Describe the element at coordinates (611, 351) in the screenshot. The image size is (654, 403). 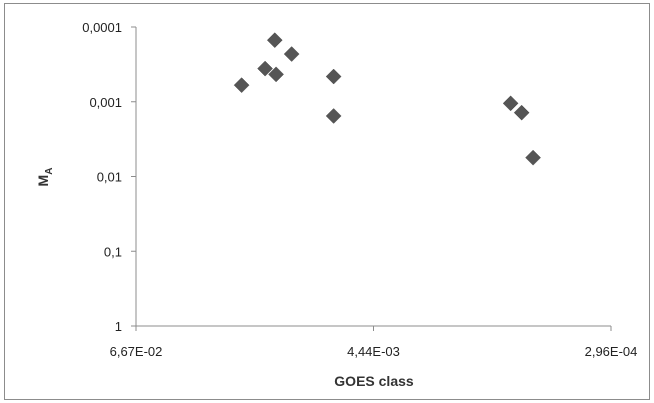
I see `x-tick-label: 2,96E-04` at that location.